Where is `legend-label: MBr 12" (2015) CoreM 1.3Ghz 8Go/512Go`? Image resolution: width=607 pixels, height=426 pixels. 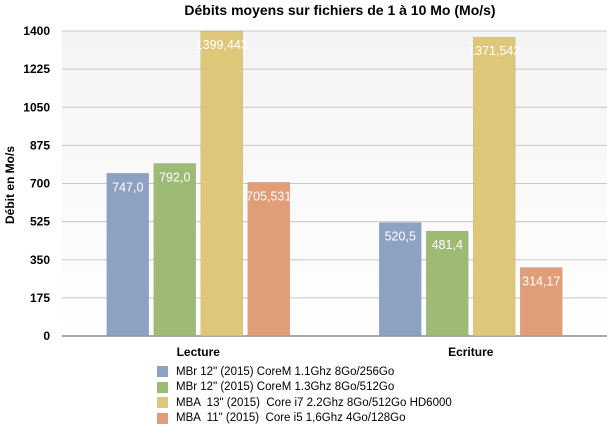
legend-label: MBr 12" (2015) CoreM 1.3Ghz 8Go/512Go is located at coordinates (285, 387).